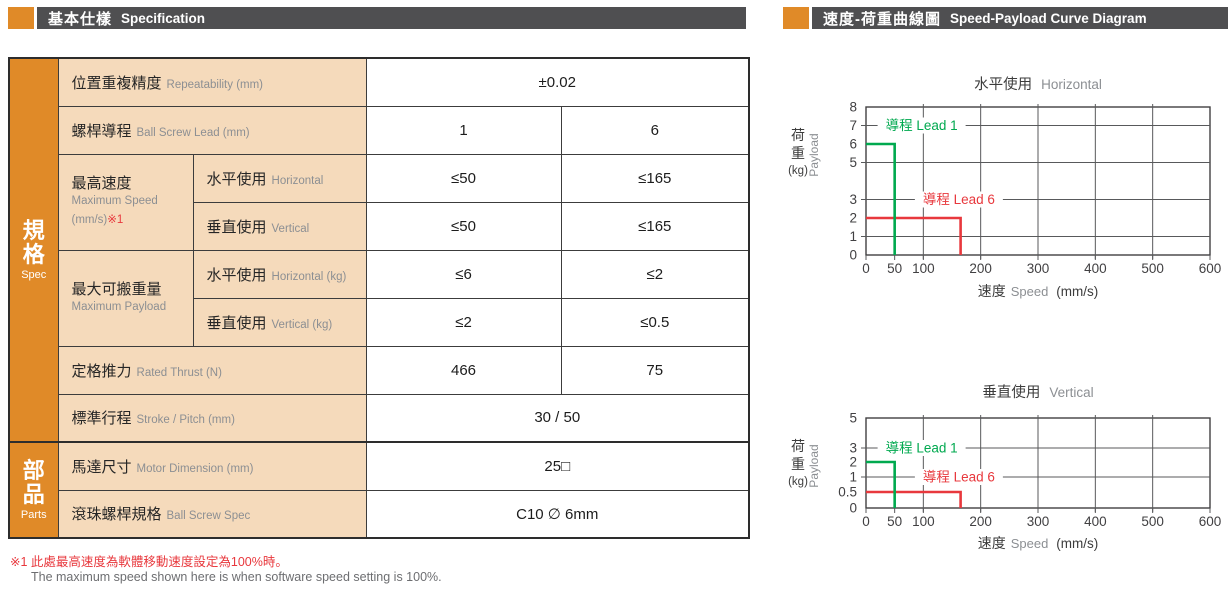  What do you see at coordinates (33, 514) in the screenshot?
I see `side-parts-en: Parts` at bounding box center [33, 514].